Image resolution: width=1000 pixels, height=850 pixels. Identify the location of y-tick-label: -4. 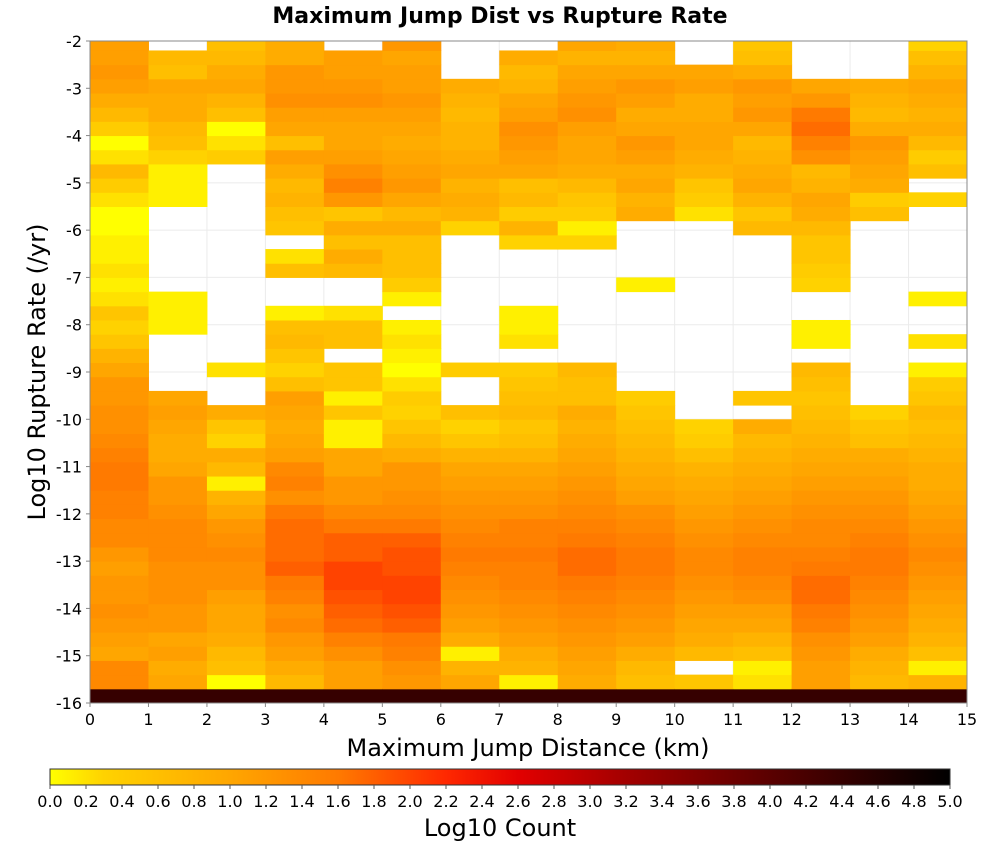
(74, 136).